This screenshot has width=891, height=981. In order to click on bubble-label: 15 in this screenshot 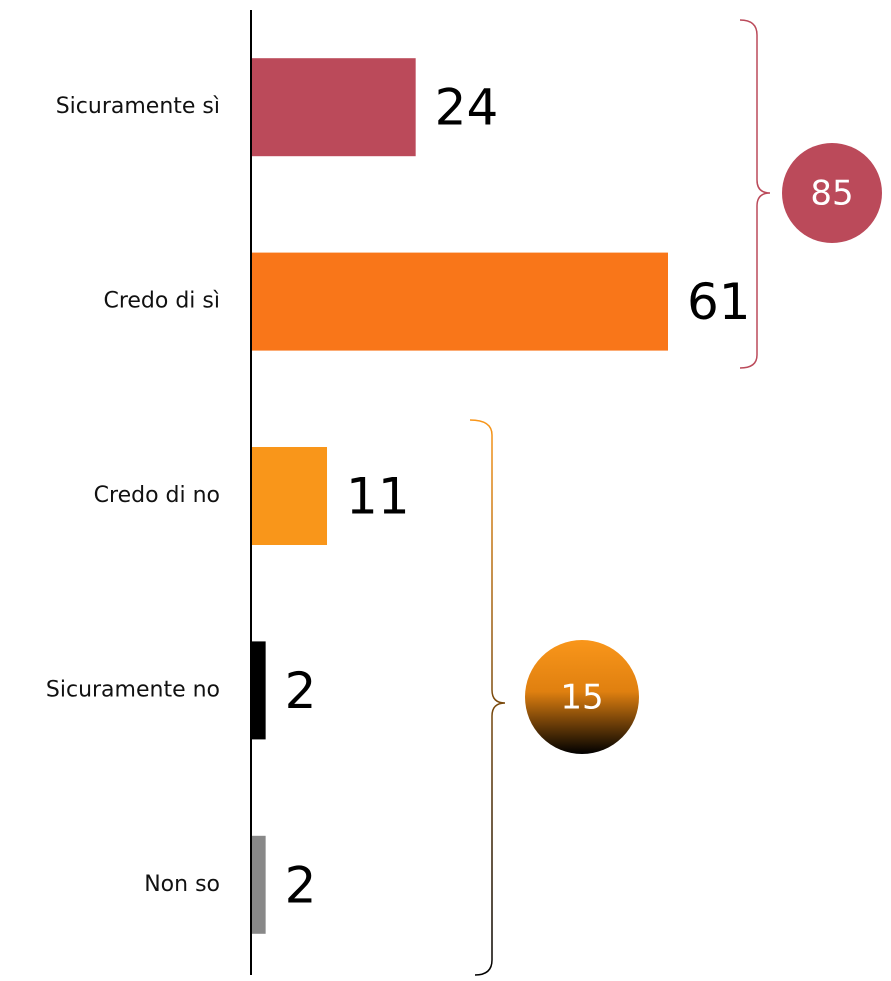, I will do `click(581, 698)`.